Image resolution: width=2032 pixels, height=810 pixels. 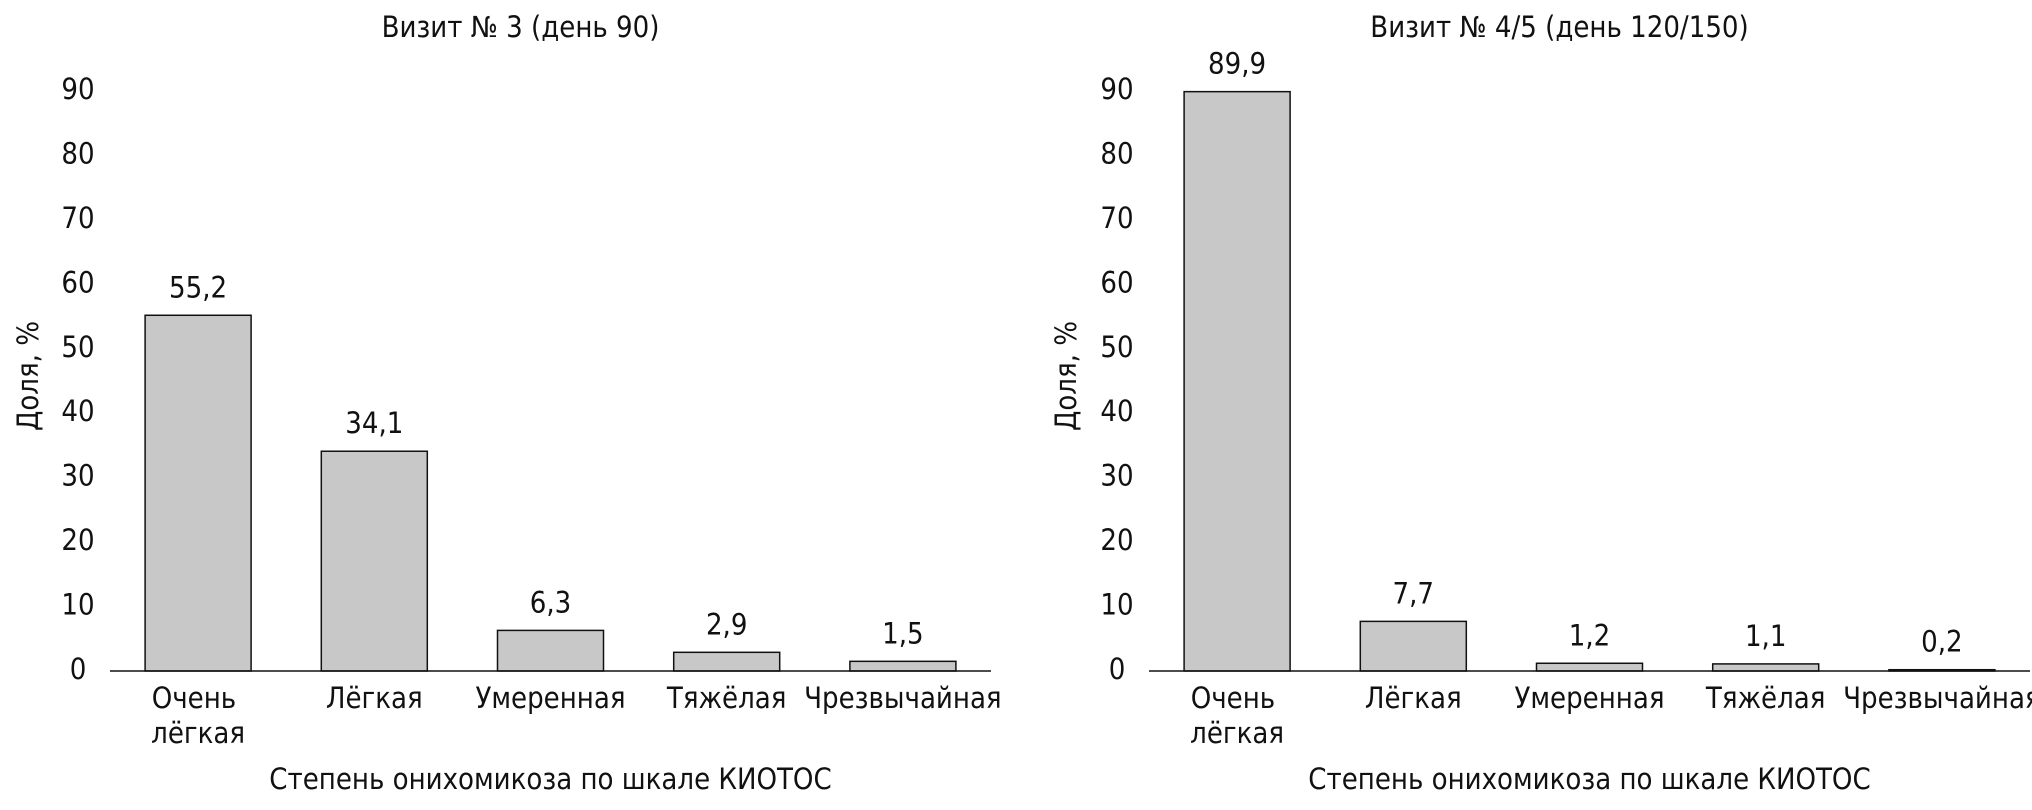 What do you see at coordinates (521, 27) in the screenshot?
I see `chart-title: Визит № 3 (день 90)` at bounding box center [521, 27].